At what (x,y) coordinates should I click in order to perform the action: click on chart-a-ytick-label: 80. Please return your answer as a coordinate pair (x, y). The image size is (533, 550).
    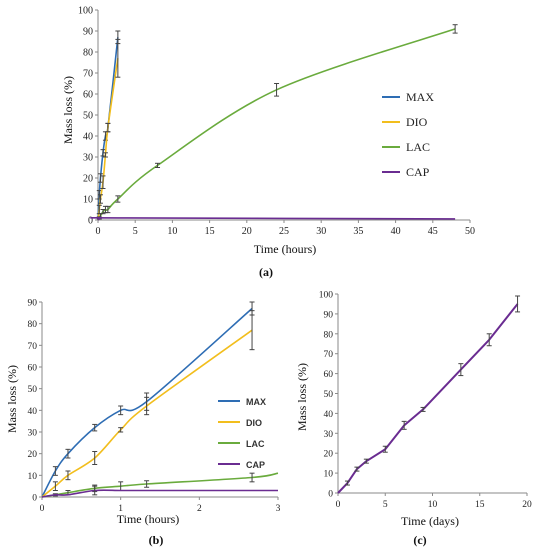
    Looking at the image, I should click on (88, 53).